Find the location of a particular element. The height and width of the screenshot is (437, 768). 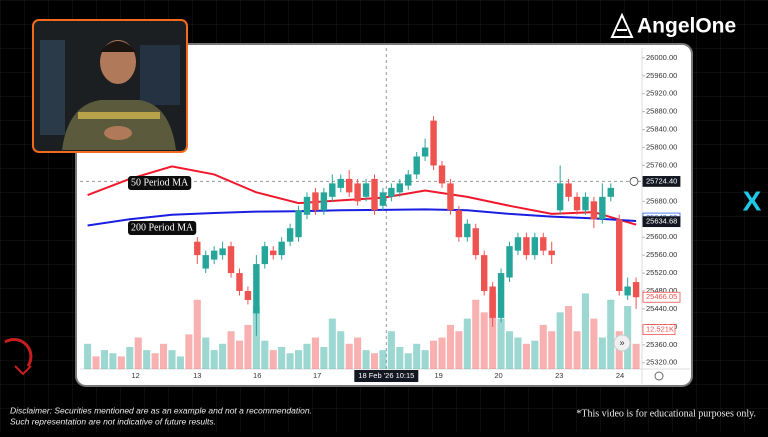

decor-arrow is located at coordinates (23, 370).